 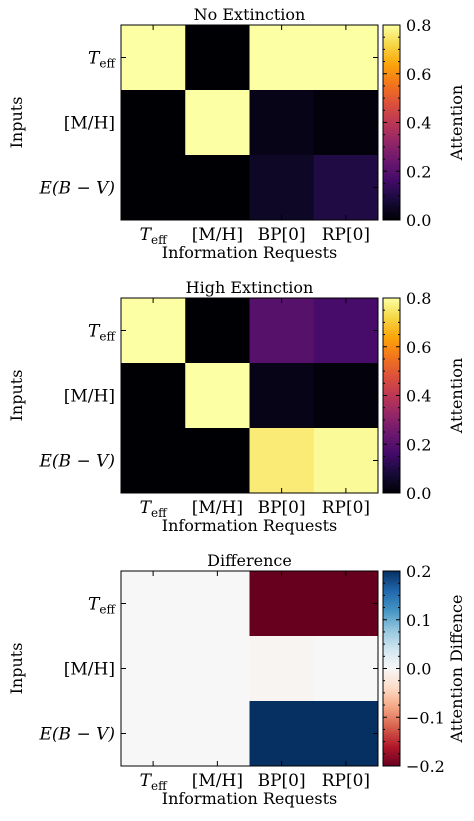 What do you see at coordinates (425, 717) in the screenshot?
I see `colorbar-tick-label: −0.1` at bounding box center [425, 717].